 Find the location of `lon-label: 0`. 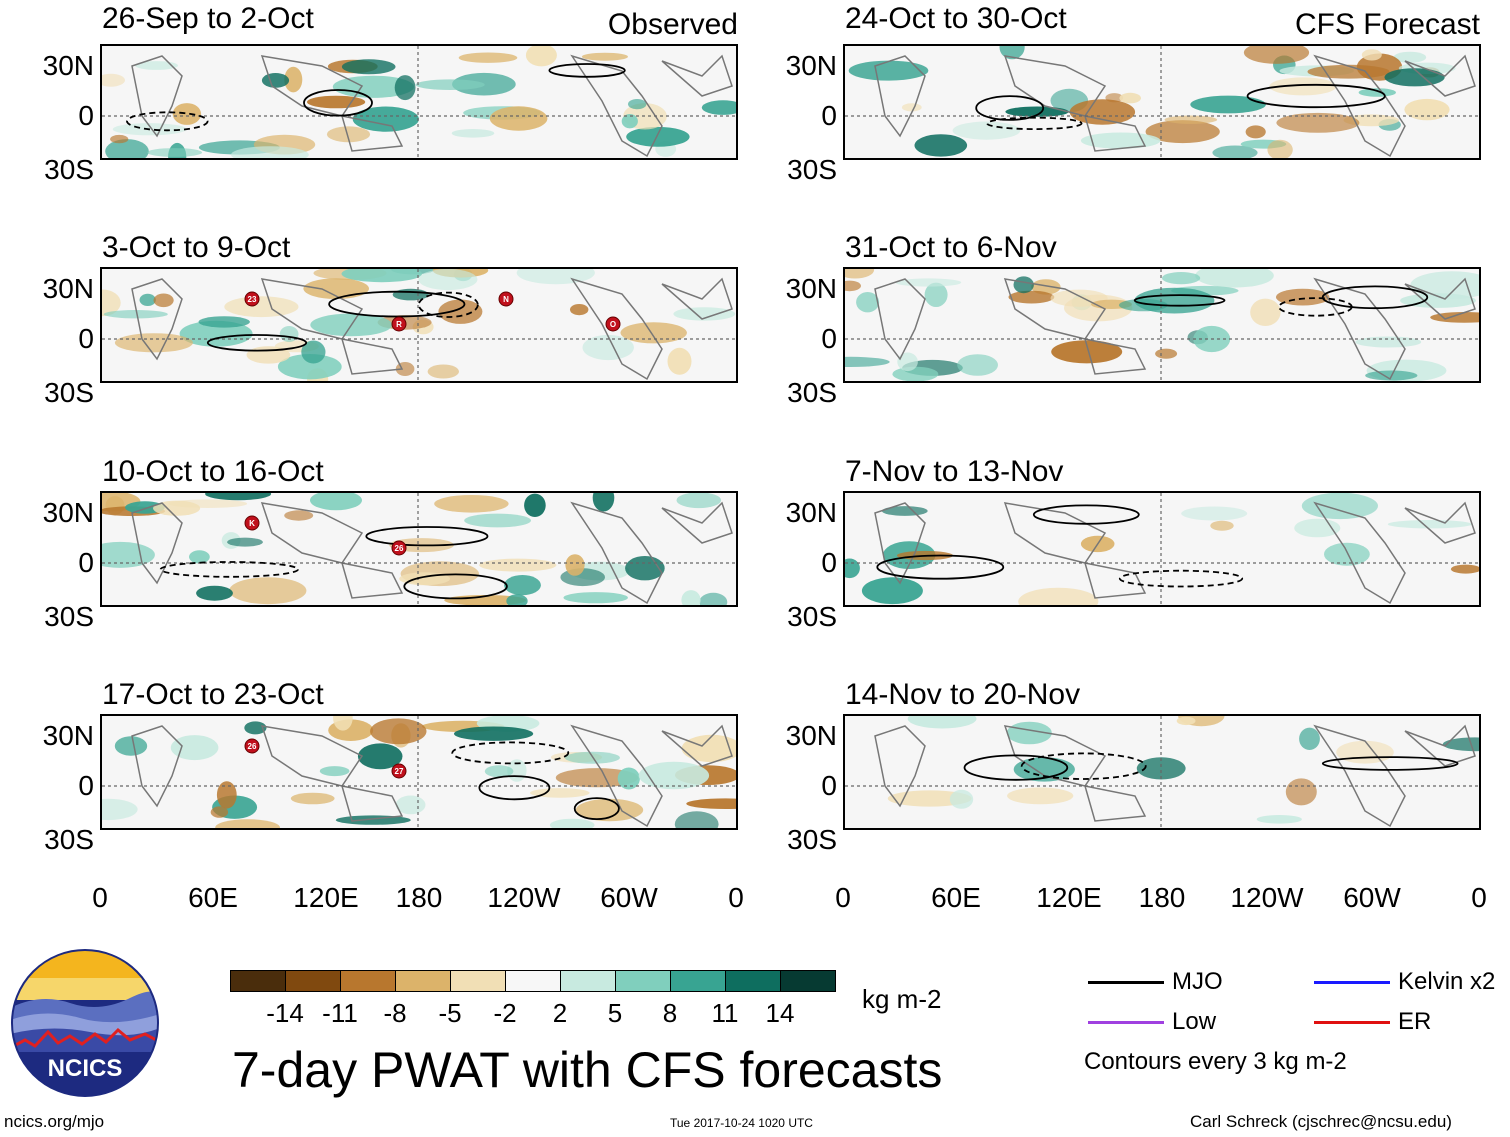

lon-label: 0 is located at coordinates (100, 897).